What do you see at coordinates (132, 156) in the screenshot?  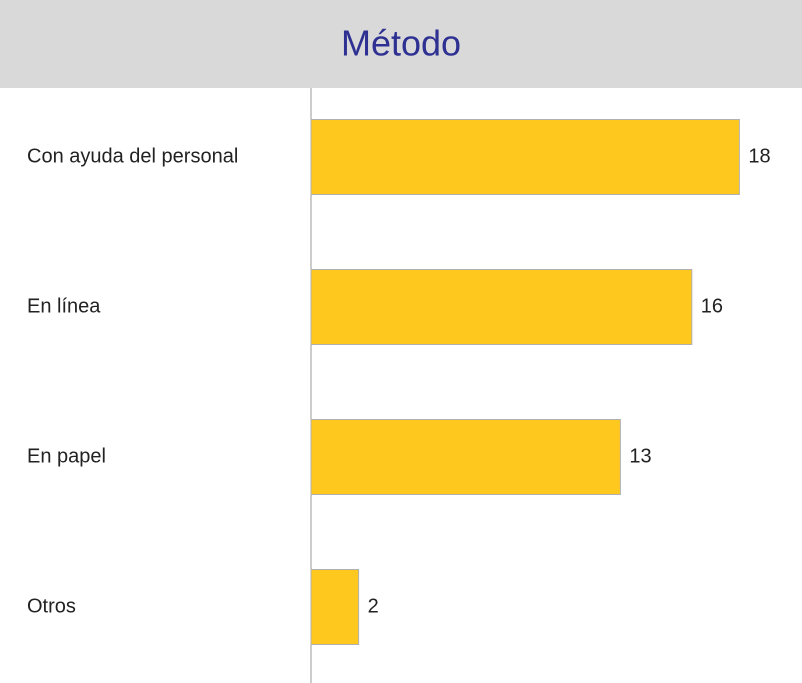 I see `category-label: Con ayuda del personal` at bounding box center [132, 156].